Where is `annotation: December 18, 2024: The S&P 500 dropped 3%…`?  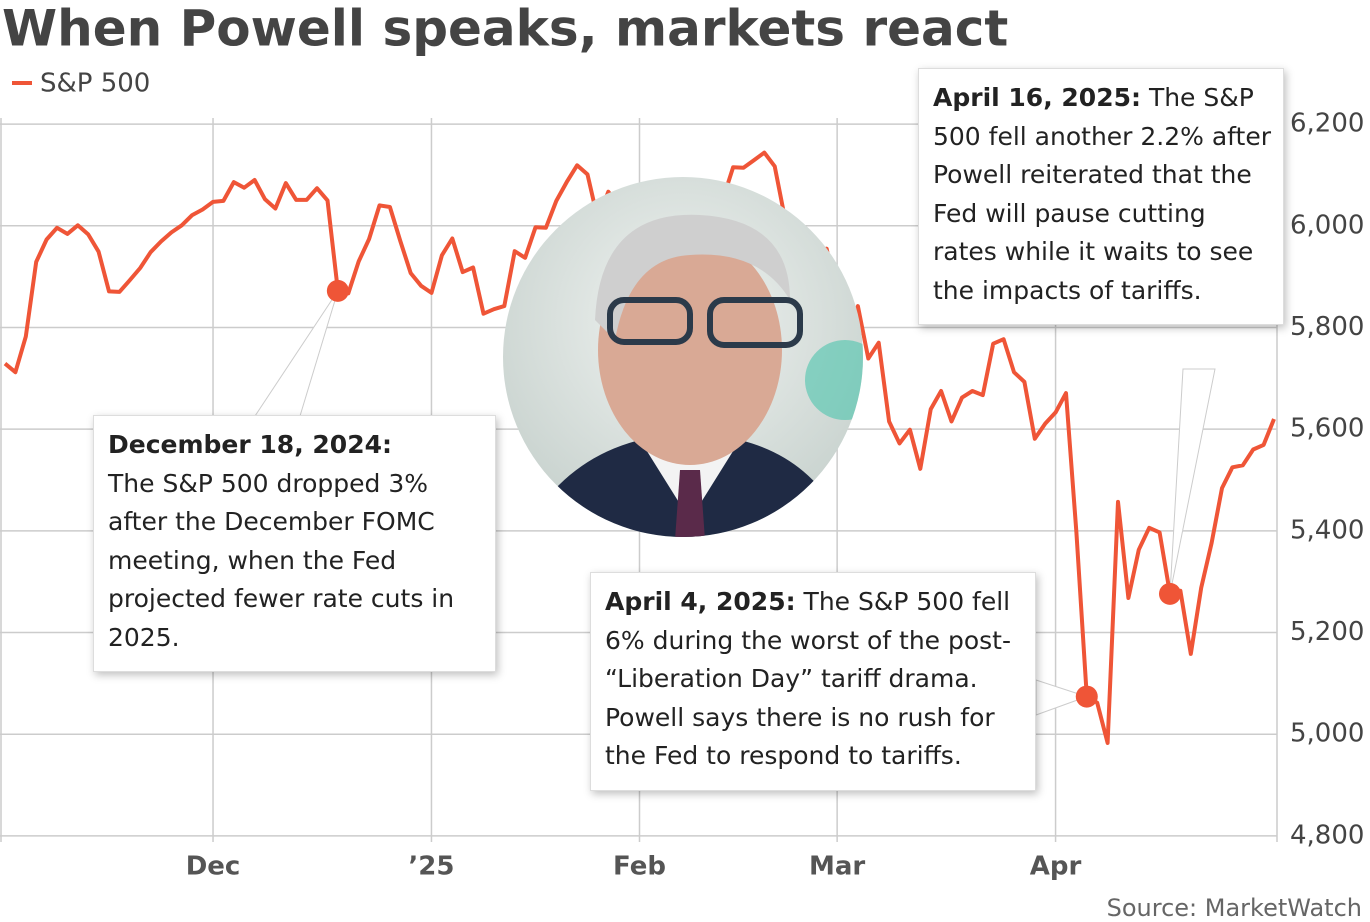
annotation: December 18, 2024: The S&P 500 dropped 3%… is located at coordinates (294, 543).